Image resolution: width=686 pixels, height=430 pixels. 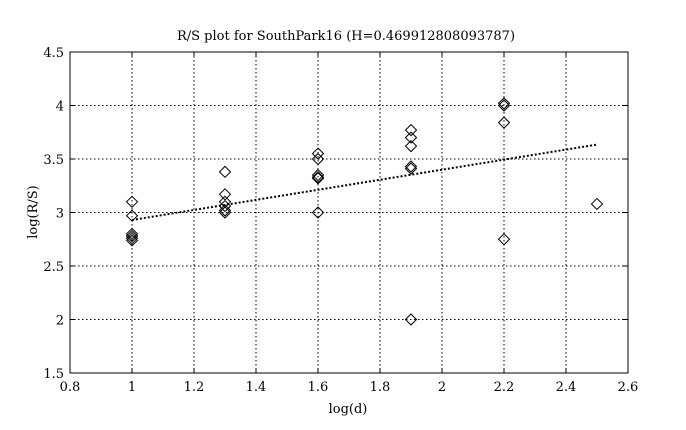 What do you see at coordinates (53, 160) in the screenshot?
I see `y-tick-label: 3.5` at bounding box center [53, 160].